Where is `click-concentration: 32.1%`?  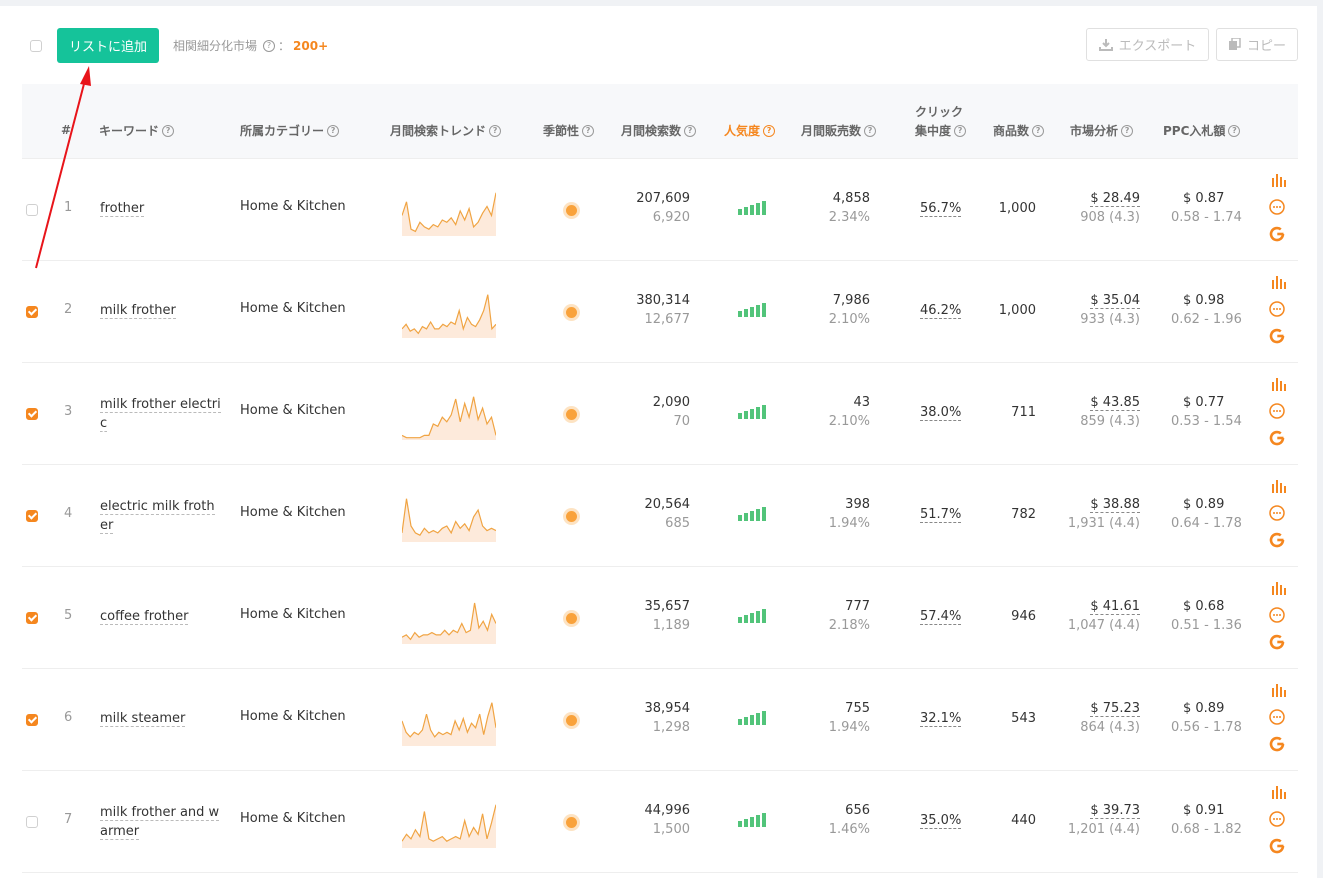 click-concentration: 32.1% is located at coordinates (941, 719).